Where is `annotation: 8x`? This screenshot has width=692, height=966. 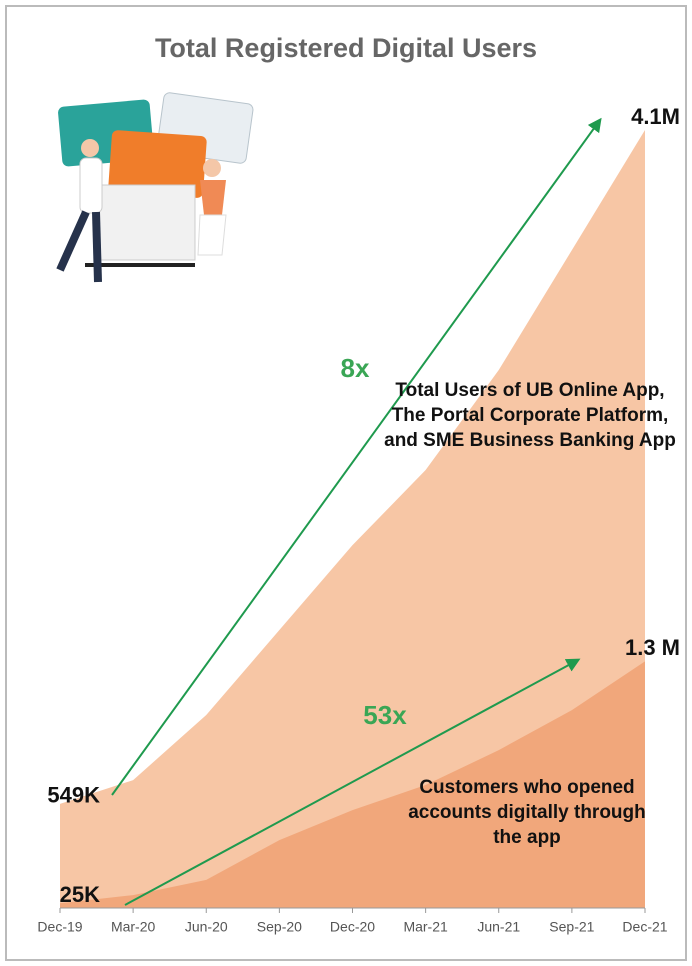 annotation: 8x is located at coordinates (355, 368).